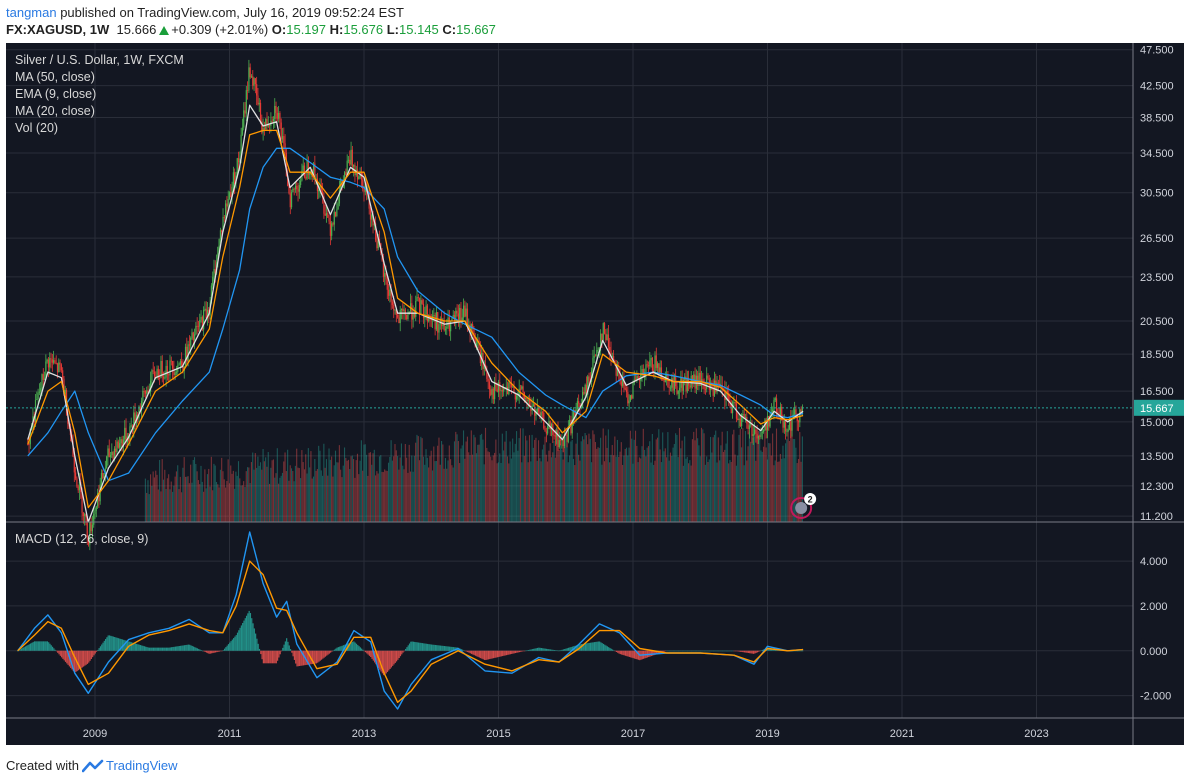 Image resolution: width=1190 pixels, height=783 pixels. What do you see at coordinates (141, 765) in the screenshot?
I see `tradingview-brand: TradingView` at bounding box center [141, 765].